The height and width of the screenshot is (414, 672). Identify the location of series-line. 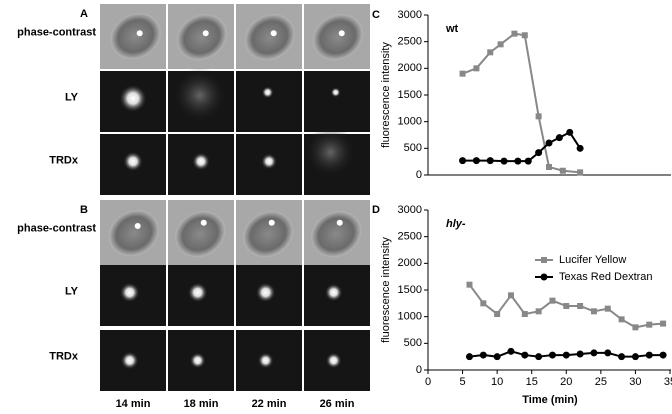
(521, 103).